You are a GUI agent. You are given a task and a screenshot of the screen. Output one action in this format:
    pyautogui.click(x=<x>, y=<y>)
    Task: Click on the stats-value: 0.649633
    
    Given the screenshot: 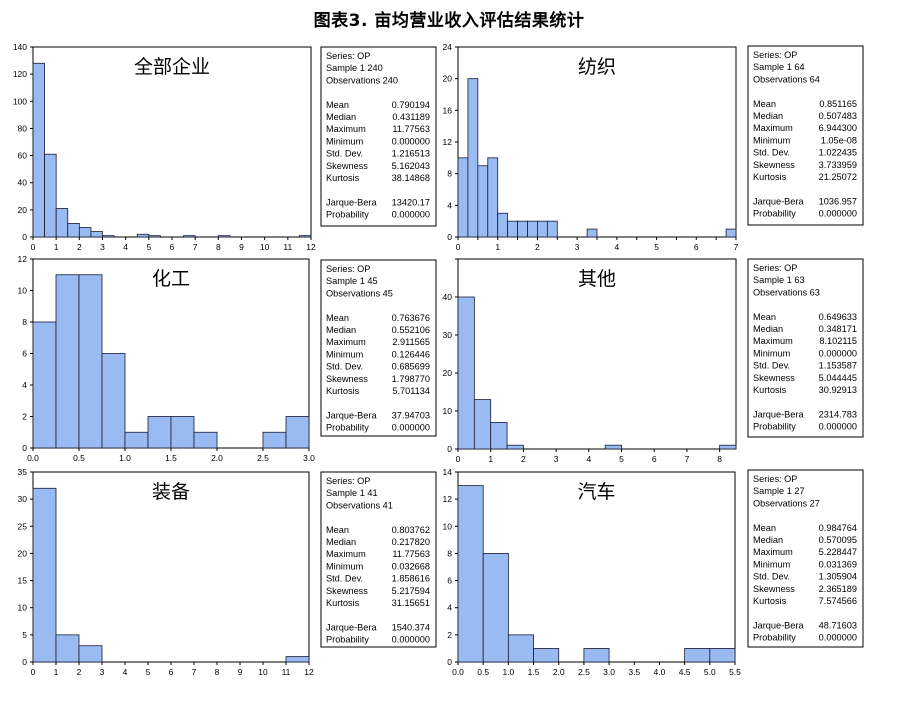 What is the action you would take?
    pyautogui.click(x=838, y=317)
    